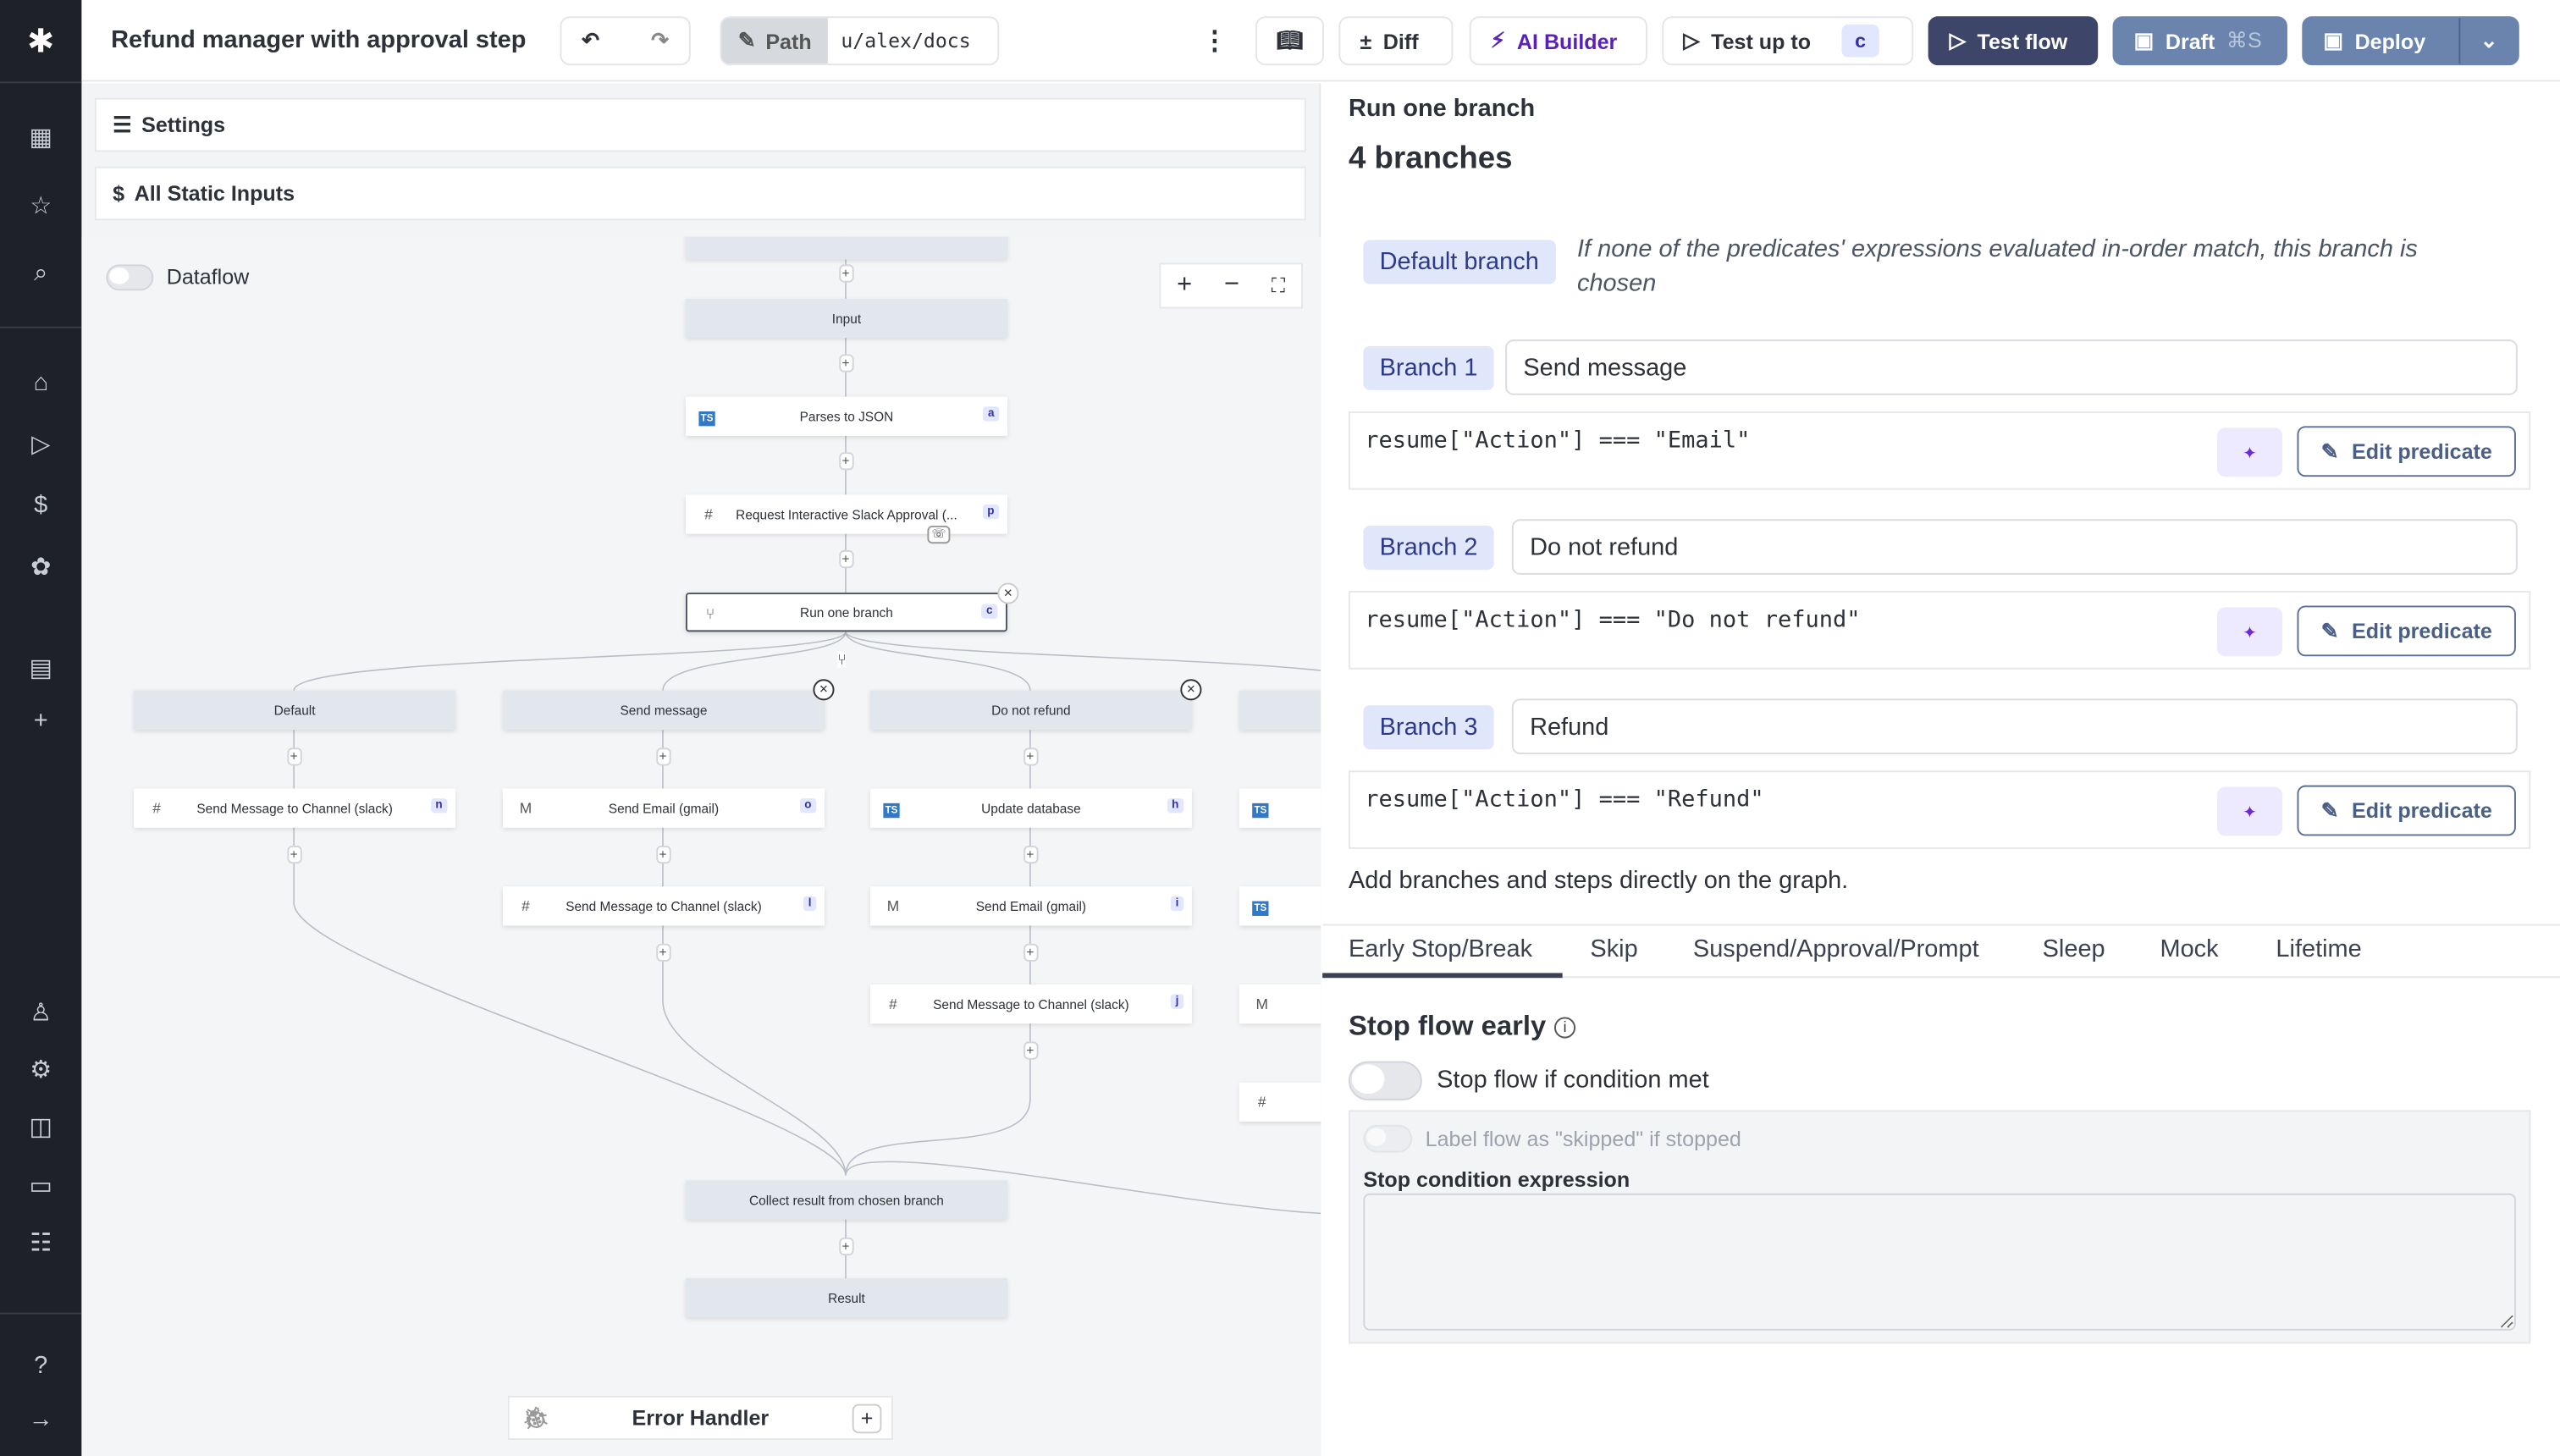 This screenshot has height=1456, width=2560. I want to click on test-up-to-button: ▷ Test up to c, so click(1788, 41).